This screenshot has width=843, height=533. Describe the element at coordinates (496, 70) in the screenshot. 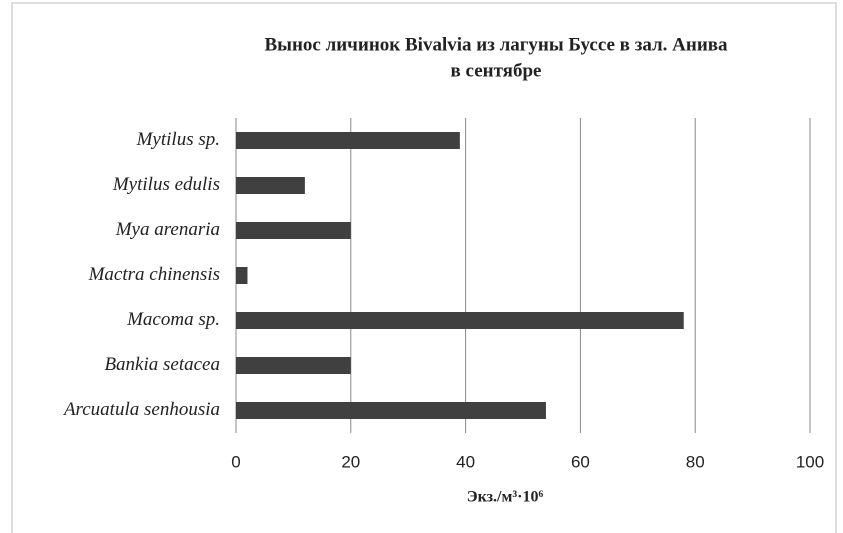

I see `chart-title: в сентябре` at that location.